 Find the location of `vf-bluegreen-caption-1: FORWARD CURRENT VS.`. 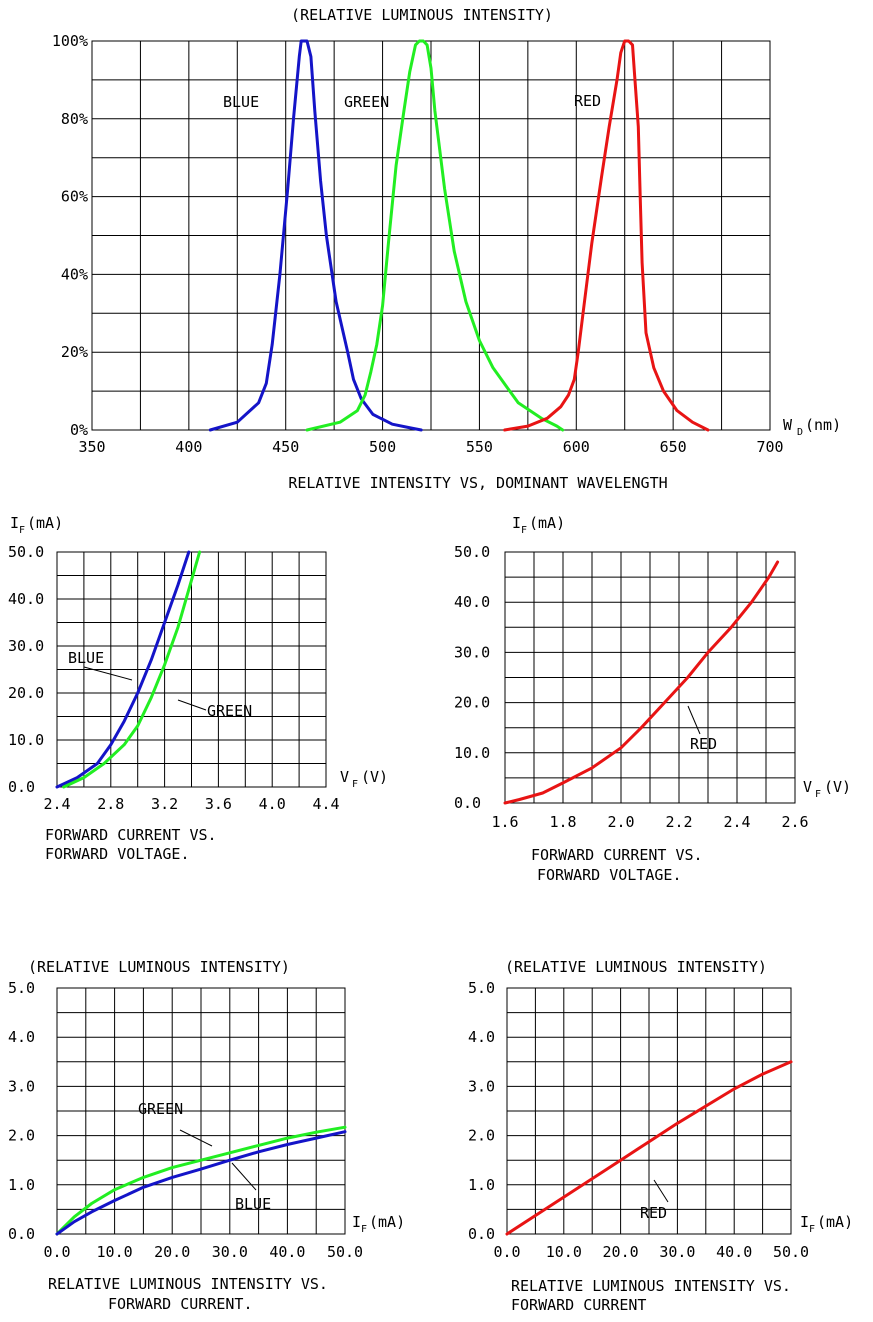

vf-bluegreen-caption-1: FORWARD CURRENT VS. is located at coordinates (131, 835).